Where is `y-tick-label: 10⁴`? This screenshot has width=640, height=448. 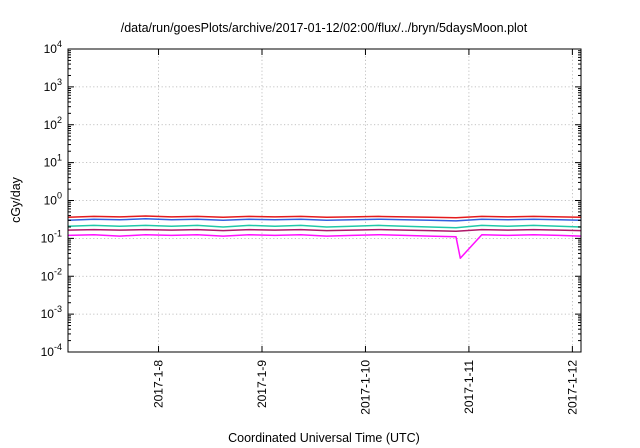
y-tick-label: 10⁴ is located at coordinates (53, 47).